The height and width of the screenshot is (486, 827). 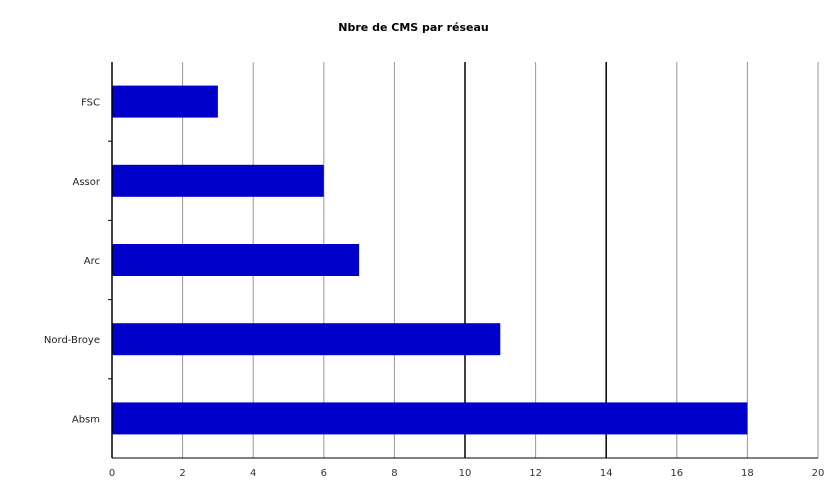 What do you see at coordinates (413, 27) in the screenshot?
I see `chart-title: Nbre de CMS par réseau` at bounding box center [413, 27].